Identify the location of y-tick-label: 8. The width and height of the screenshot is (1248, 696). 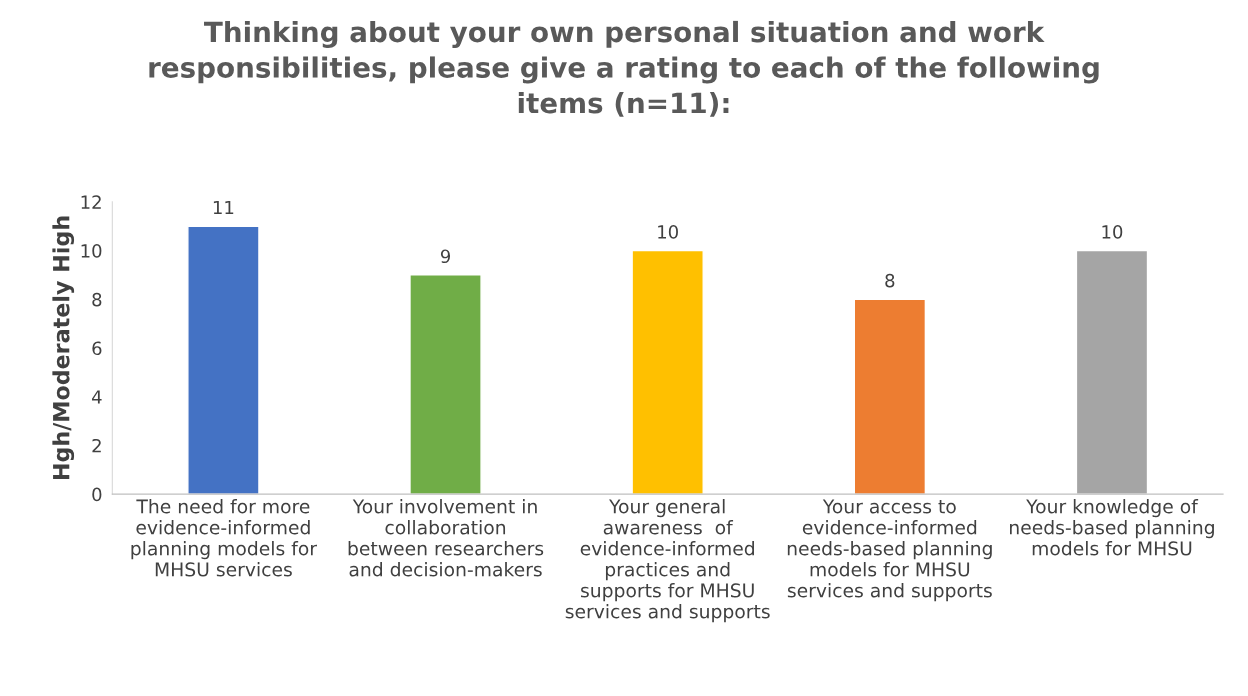
(97, 299).